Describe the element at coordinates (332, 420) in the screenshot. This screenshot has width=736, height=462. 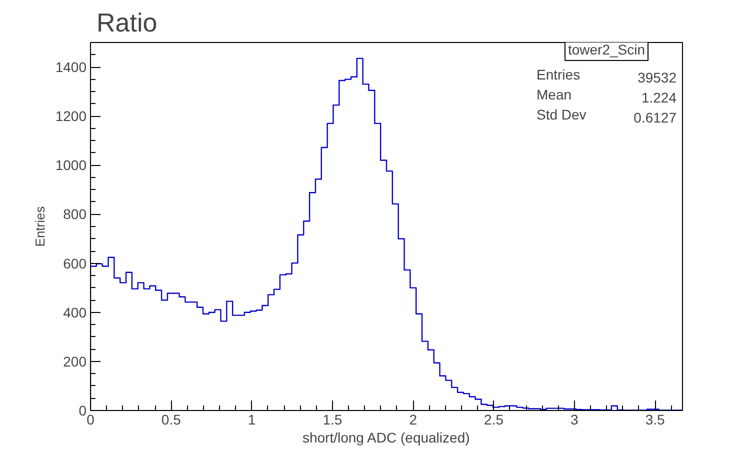
I see `x-tick-label: 1.5` at that location.